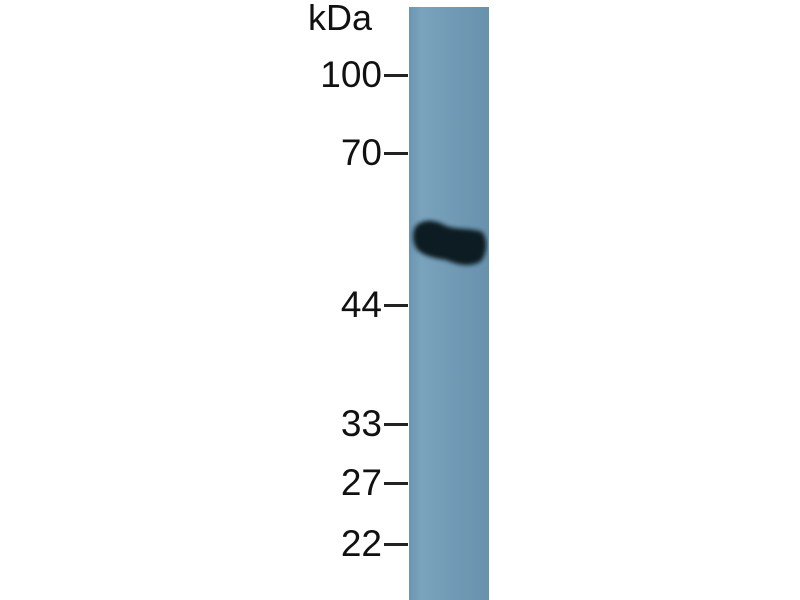  I want to click on marker-label: 27, so click(361, 482).